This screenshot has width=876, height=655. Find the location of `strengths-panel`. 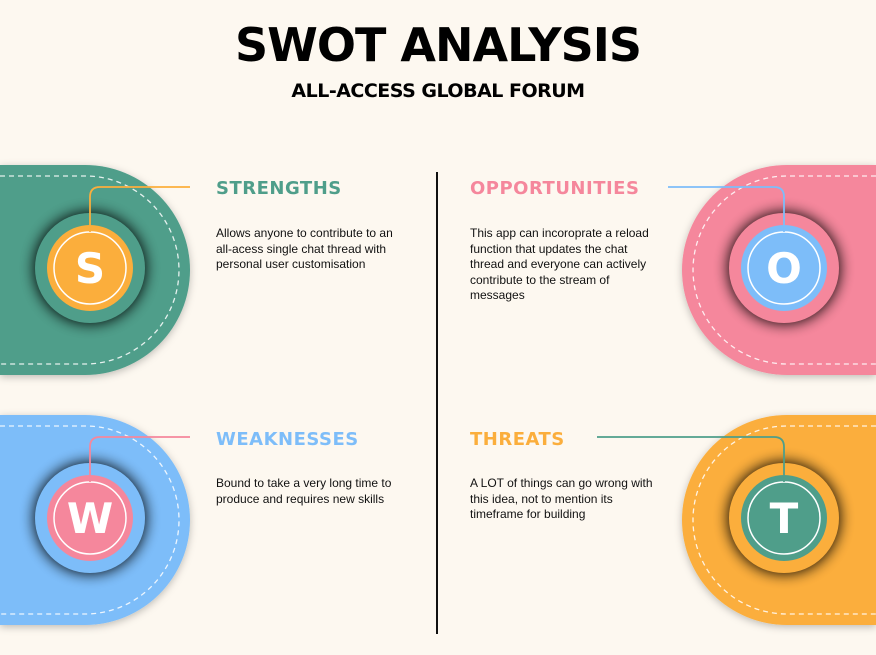

strengths-panel is located at coordinates (95, 270).